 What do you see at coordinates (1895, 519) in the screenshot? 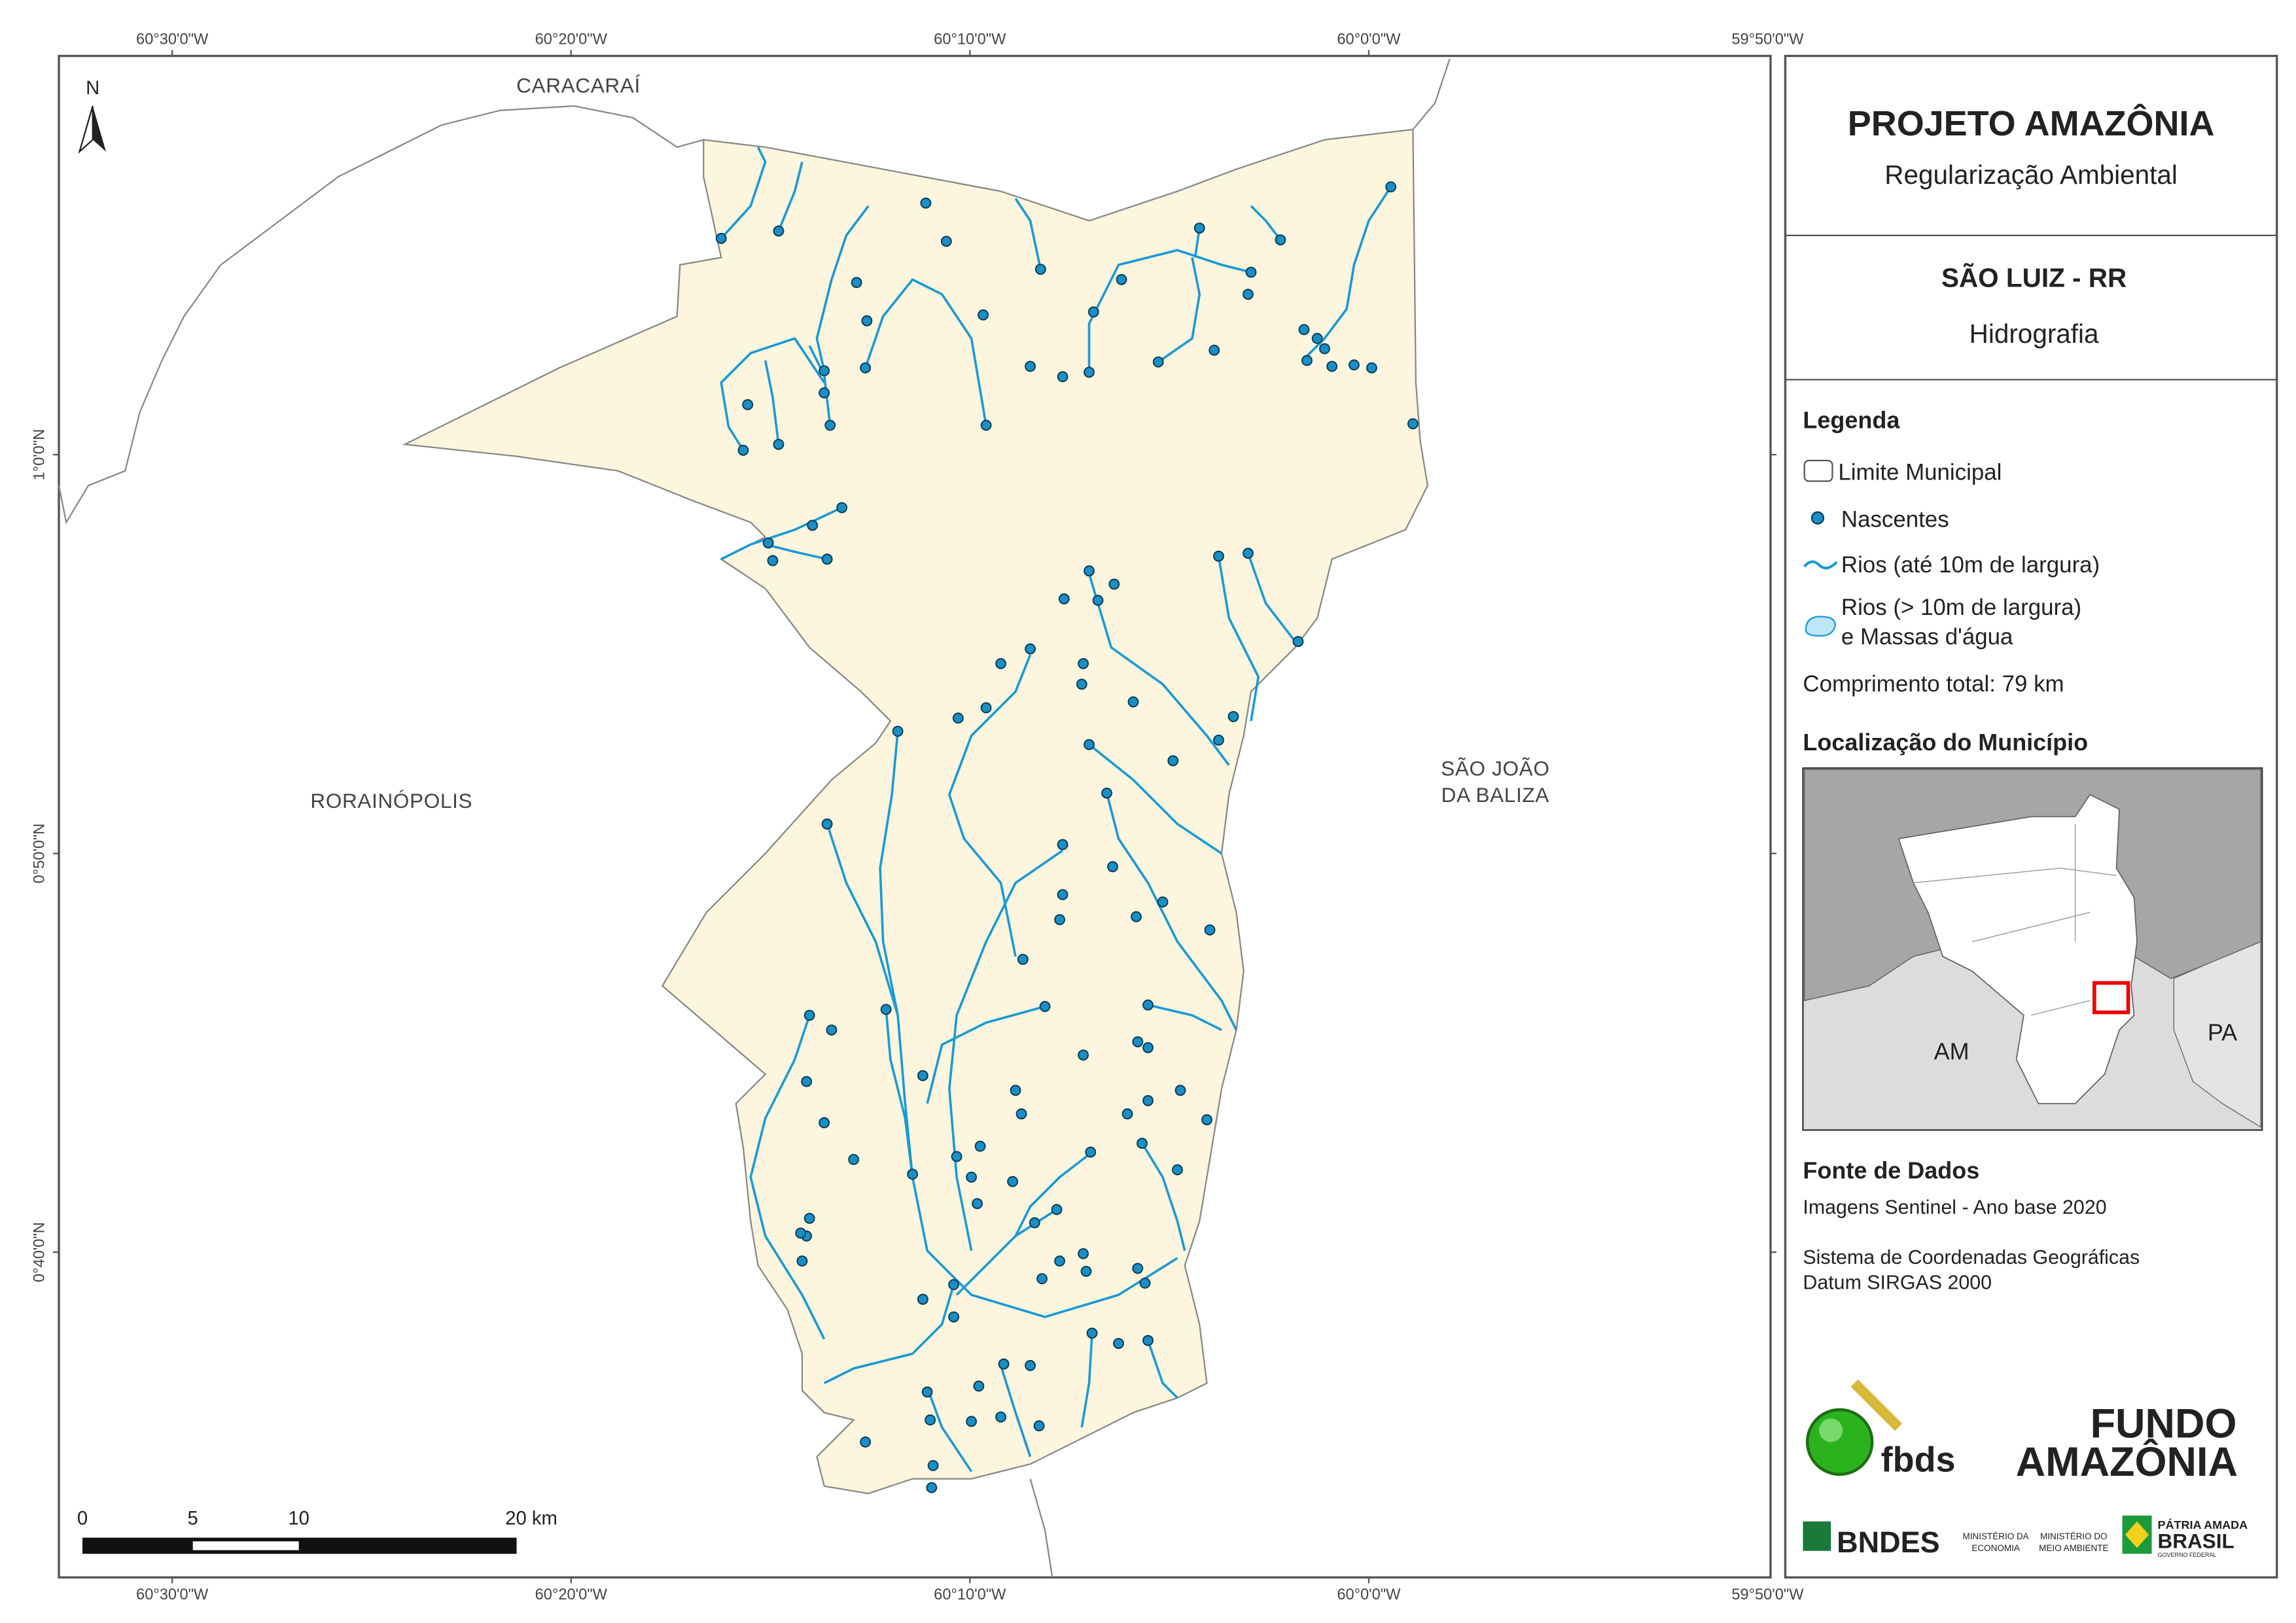
I see `legend-item: Nascentes` at bounding box center [1895, 519].